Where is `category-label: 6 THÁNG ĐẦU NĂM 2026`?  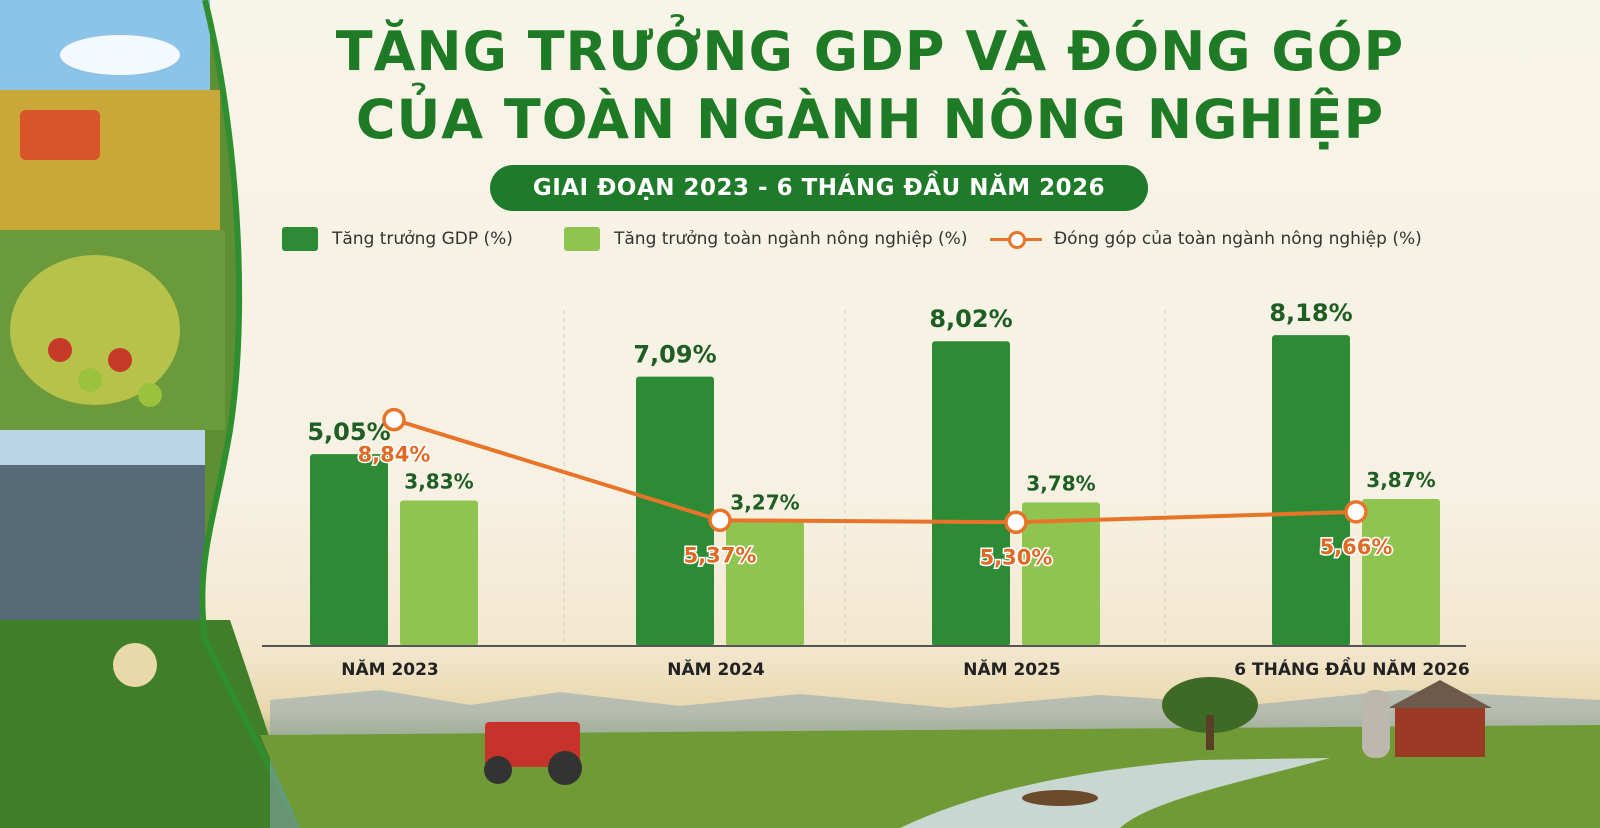
category-label: 6 THÁNG ĐẦU NĂM 2026 is located at coordinates (1352, 668).